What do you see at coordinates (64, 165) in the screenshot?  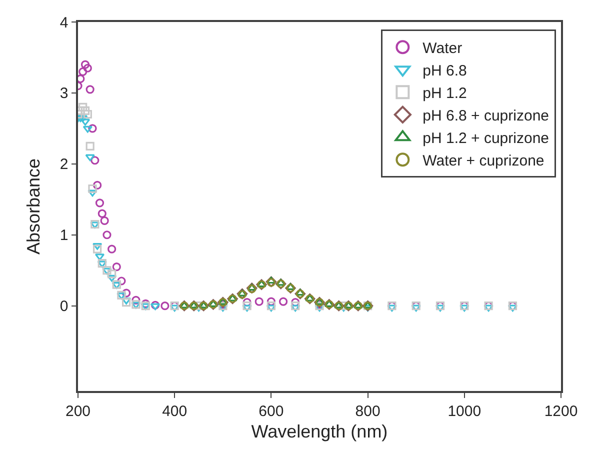 I see `y-tick-label: 2` at bounding box center [64, 165].